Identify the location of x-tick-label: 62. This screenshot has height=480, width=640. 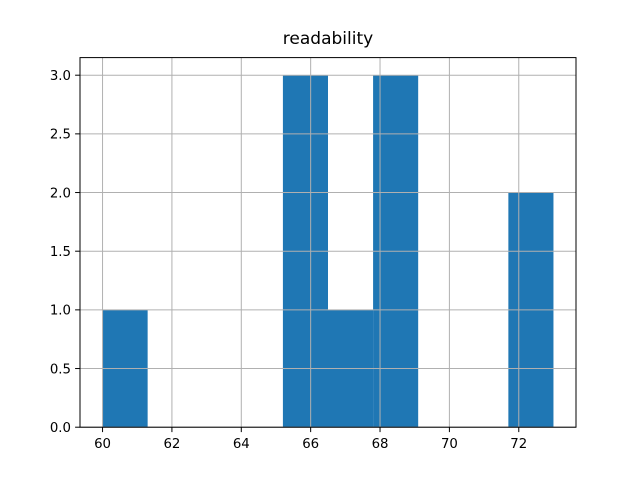
(171, 444).